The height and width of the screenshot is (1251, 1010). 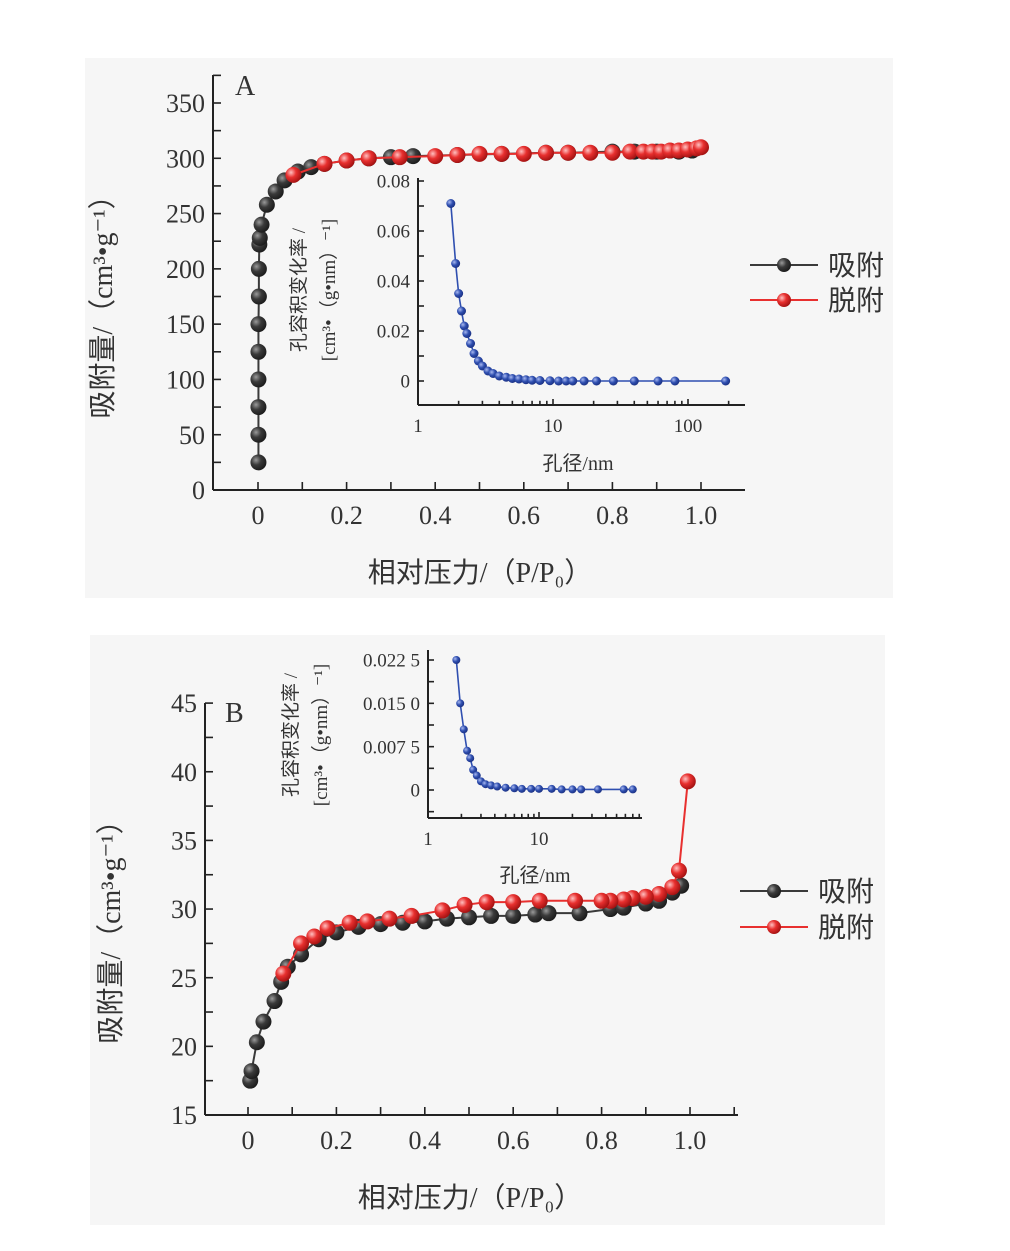 I want to click on x-tick-label: 0, so click(x=248, y=1140).